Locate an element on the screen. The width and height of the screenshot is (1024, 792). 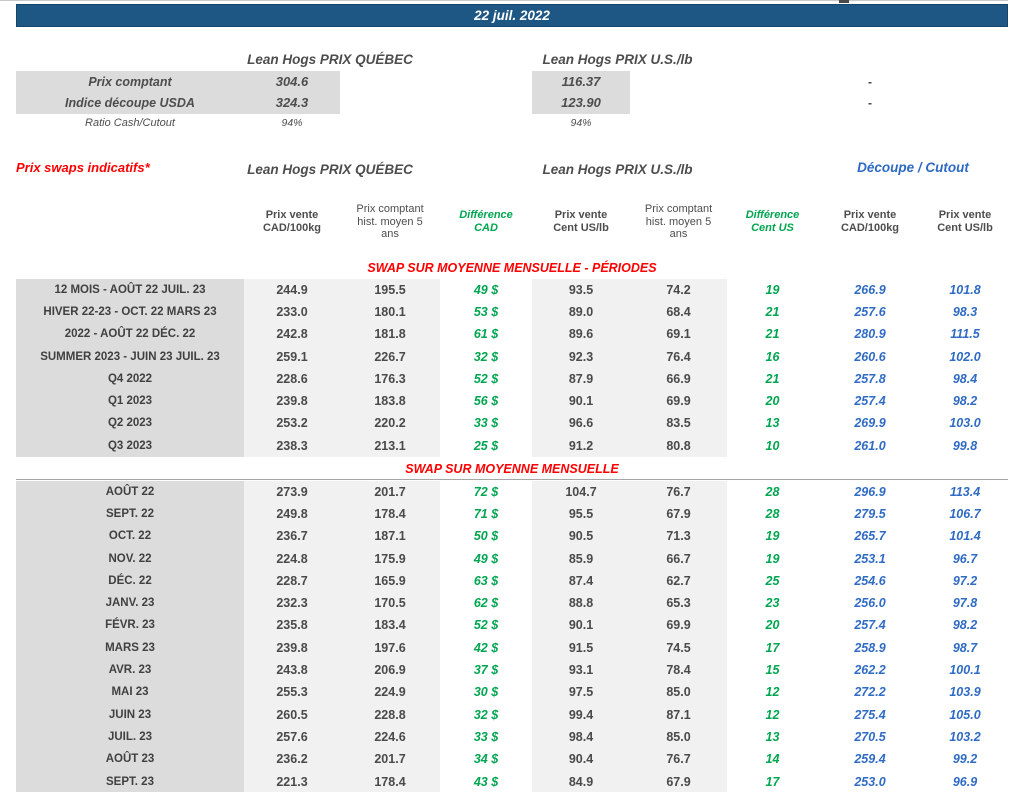
value-cell: 183.8 is located at coordinates (390, 401).